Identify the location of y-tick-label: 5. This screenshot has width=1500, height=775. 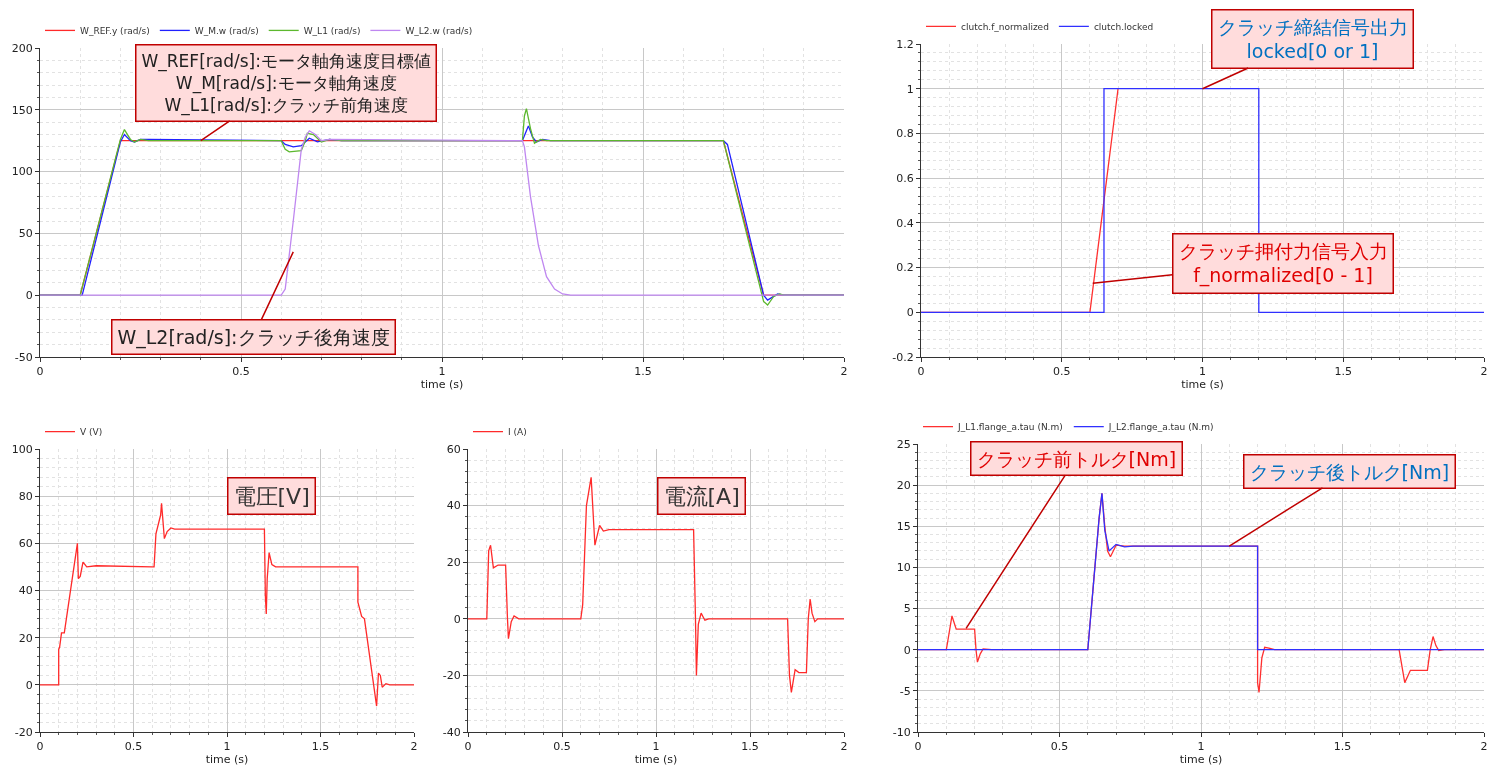
(907, 609).